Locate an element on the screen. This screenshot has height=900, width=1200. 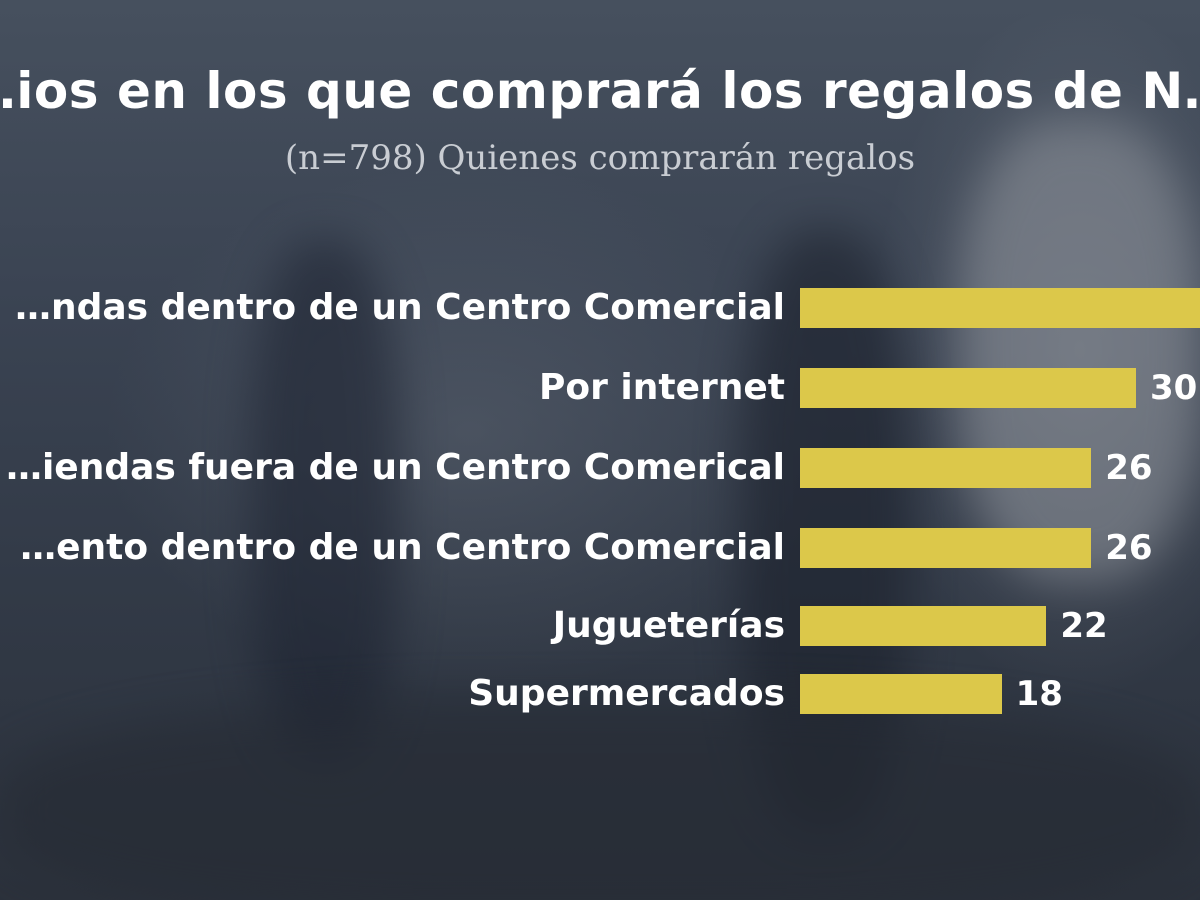
category-label: …ento dentro de un Centro Comercial is located at coordinates (402, 547).